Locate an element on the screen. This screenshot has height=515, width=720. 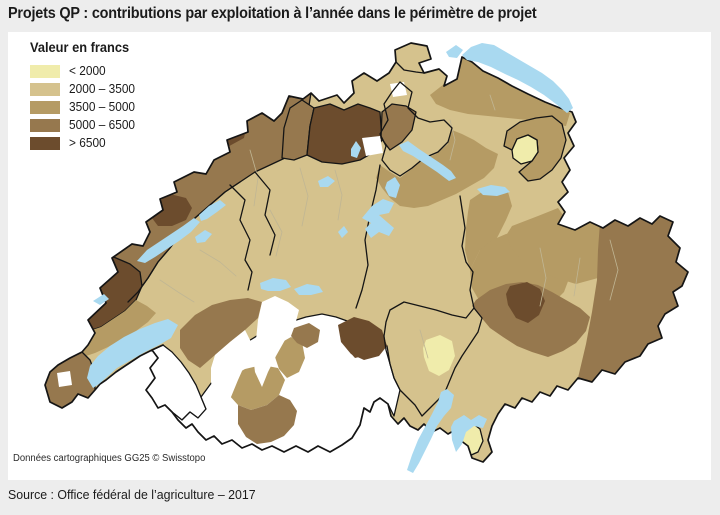
legend-swatch-lt2000 is located at coordinates (45, 71).